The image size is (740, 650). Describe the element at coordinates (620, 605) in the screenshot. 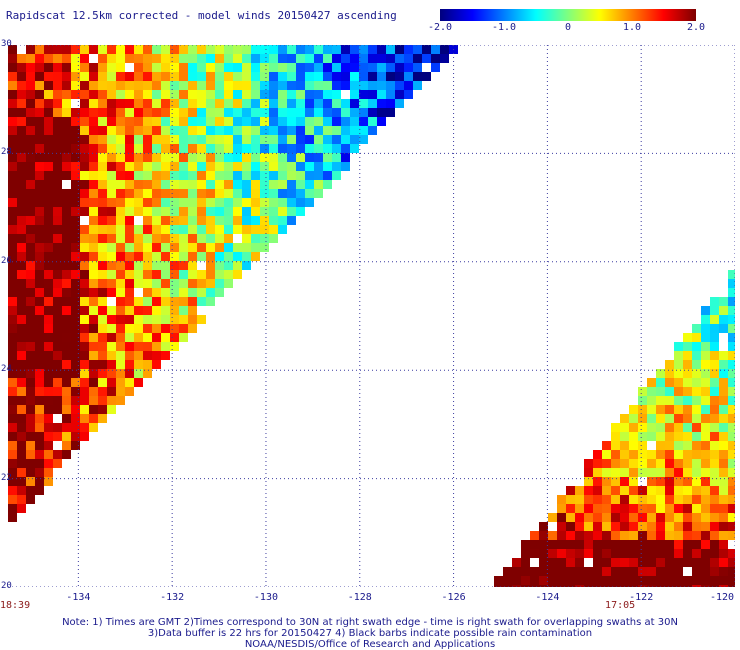

I see `swath-time-label: 17:05` at that location.